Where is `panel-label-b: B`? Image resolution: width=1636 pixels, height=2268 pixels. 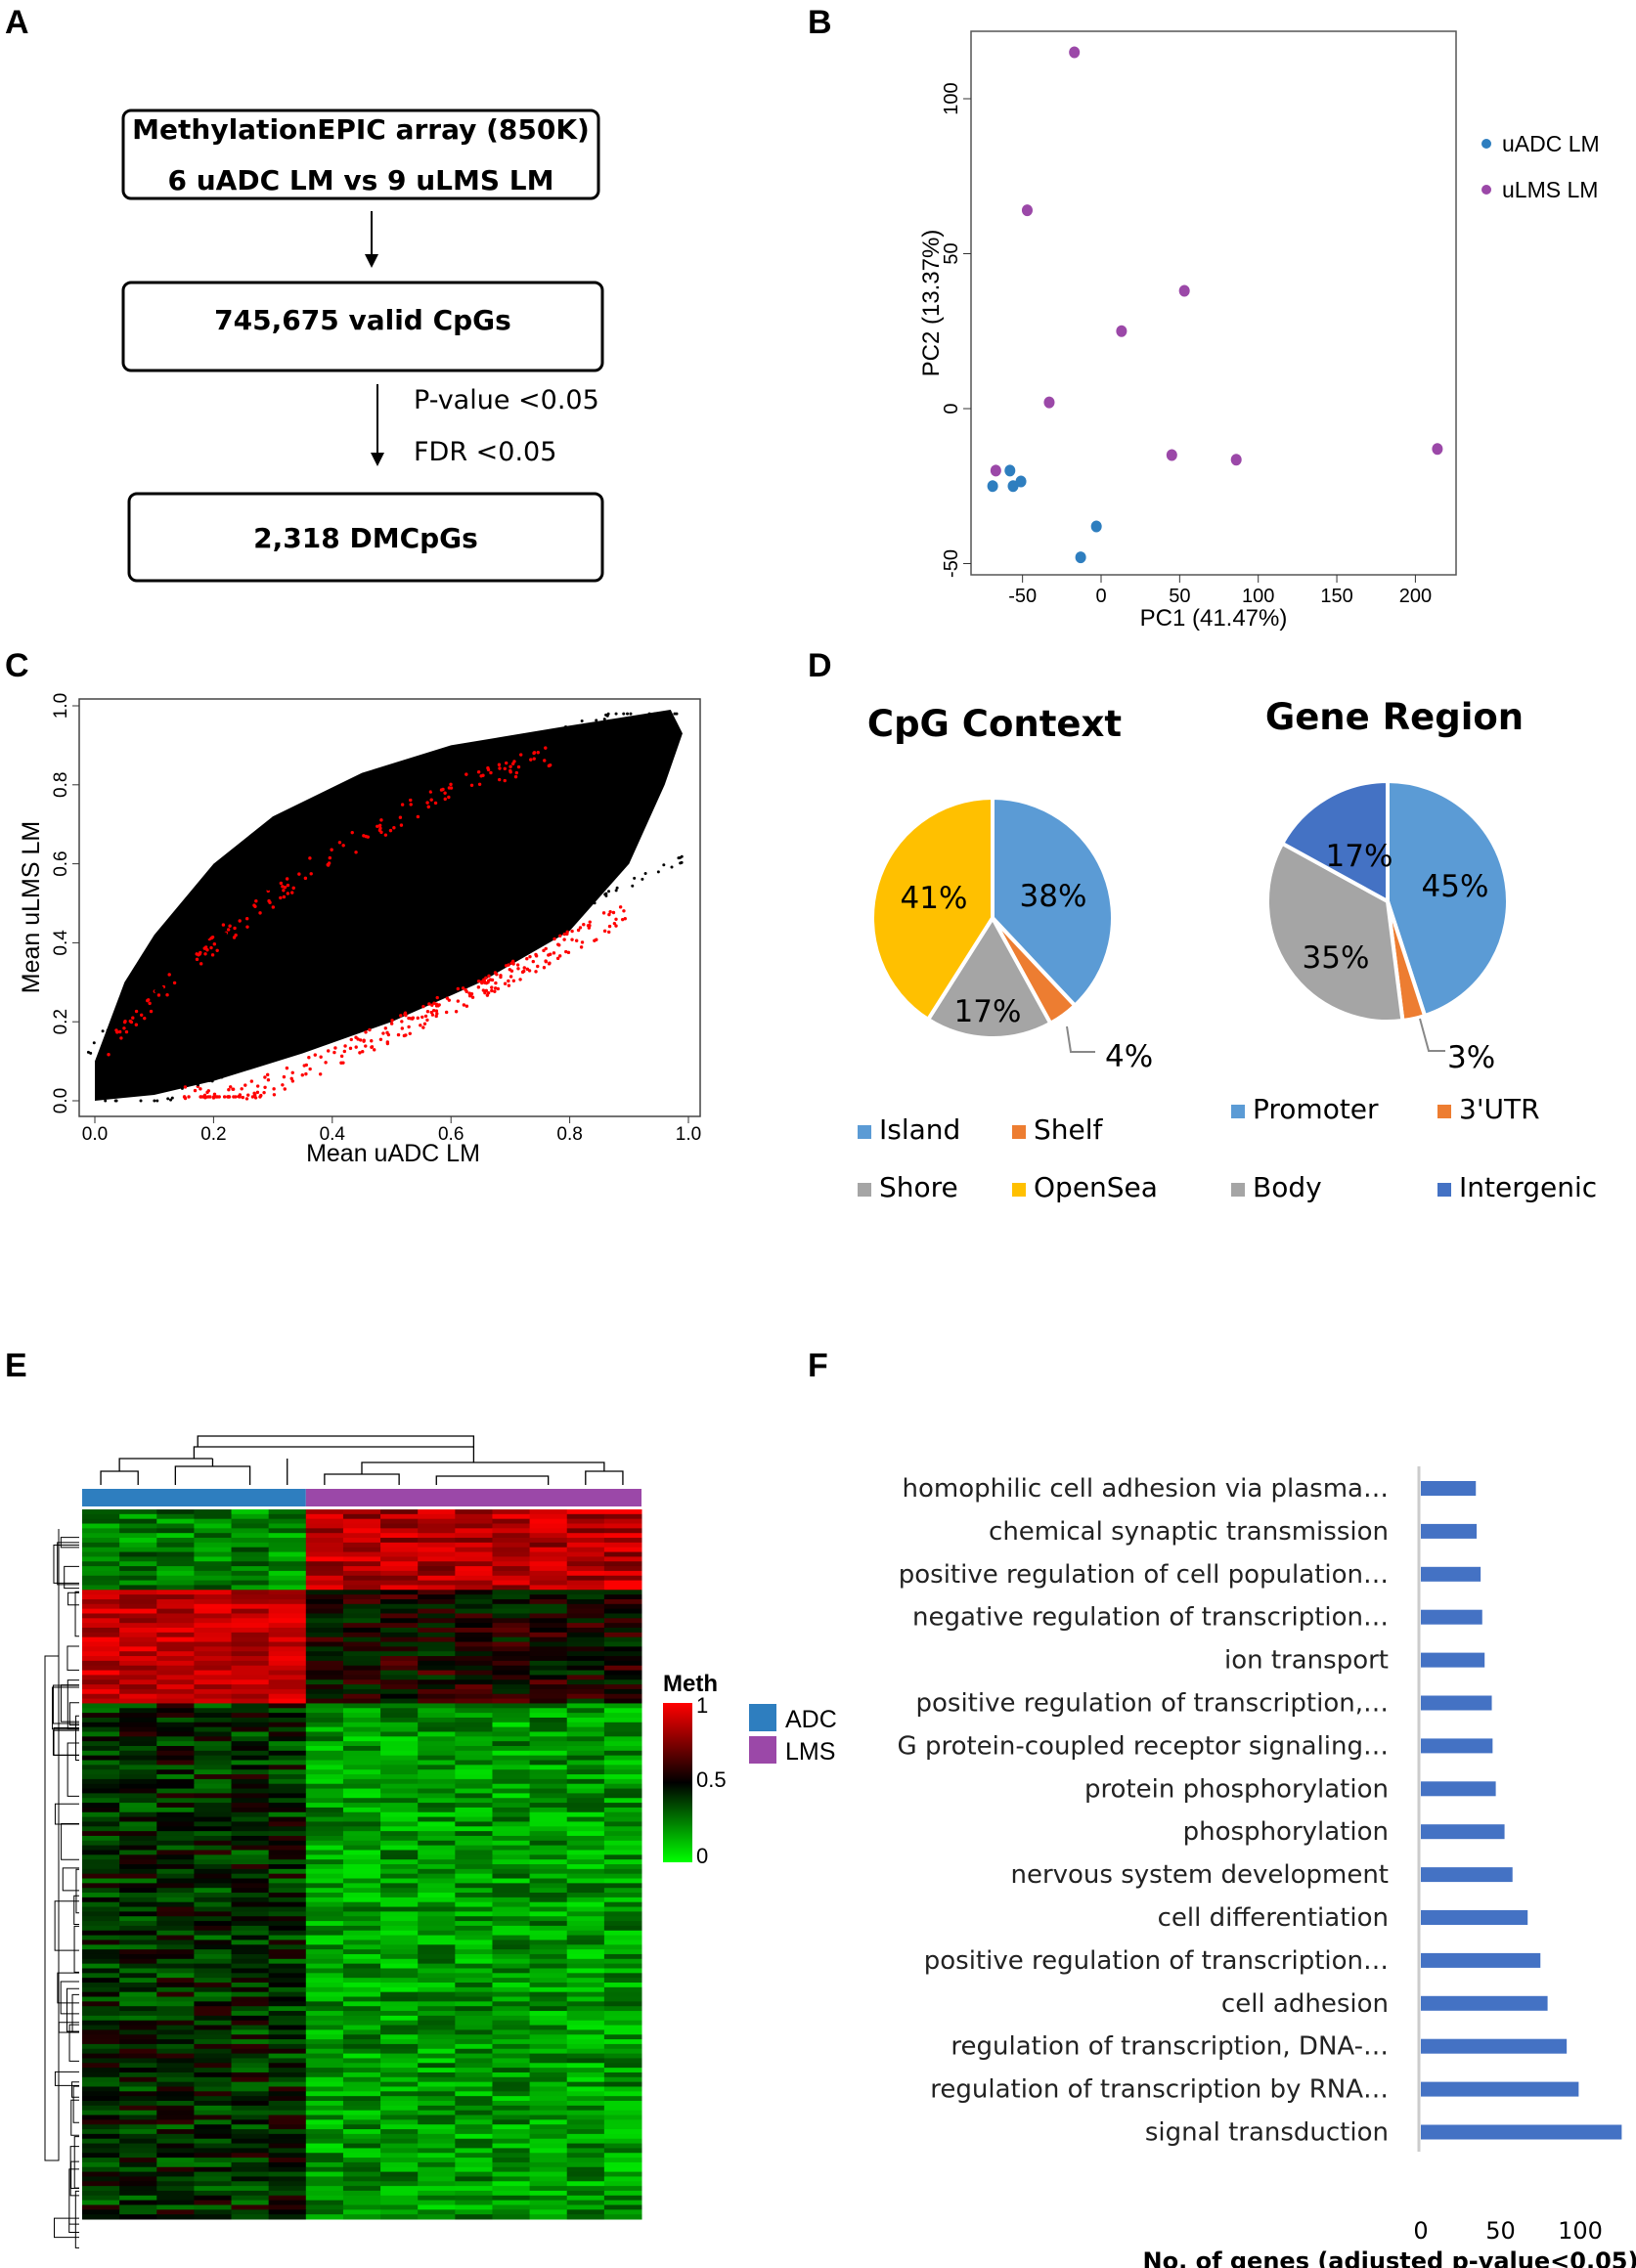 panel-label-b: B is located at coordinates (820, 22).